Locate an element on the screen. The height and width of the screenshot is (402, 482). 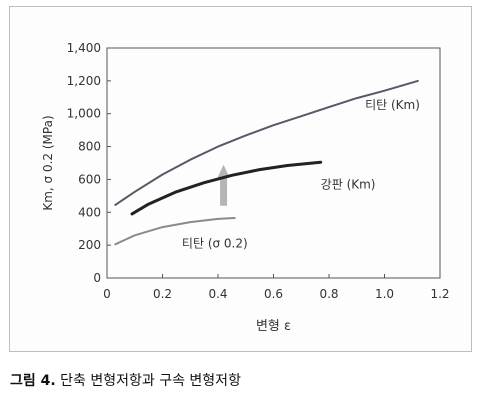
y-tick-label: 400 is located at coordinates (89, 212).